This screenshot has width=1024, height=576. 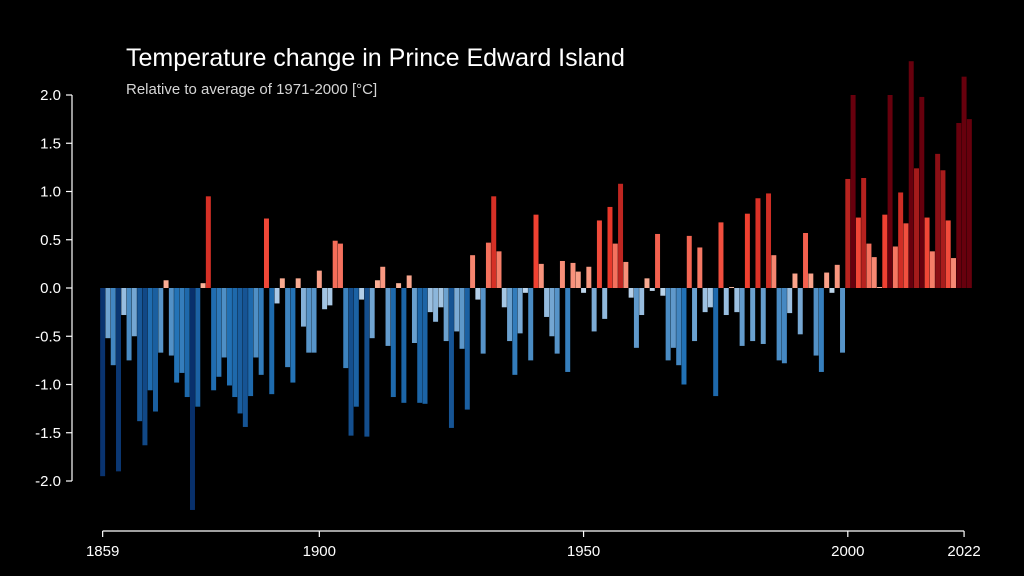 I want to click on bar-1931, so click(x=483, y=321).